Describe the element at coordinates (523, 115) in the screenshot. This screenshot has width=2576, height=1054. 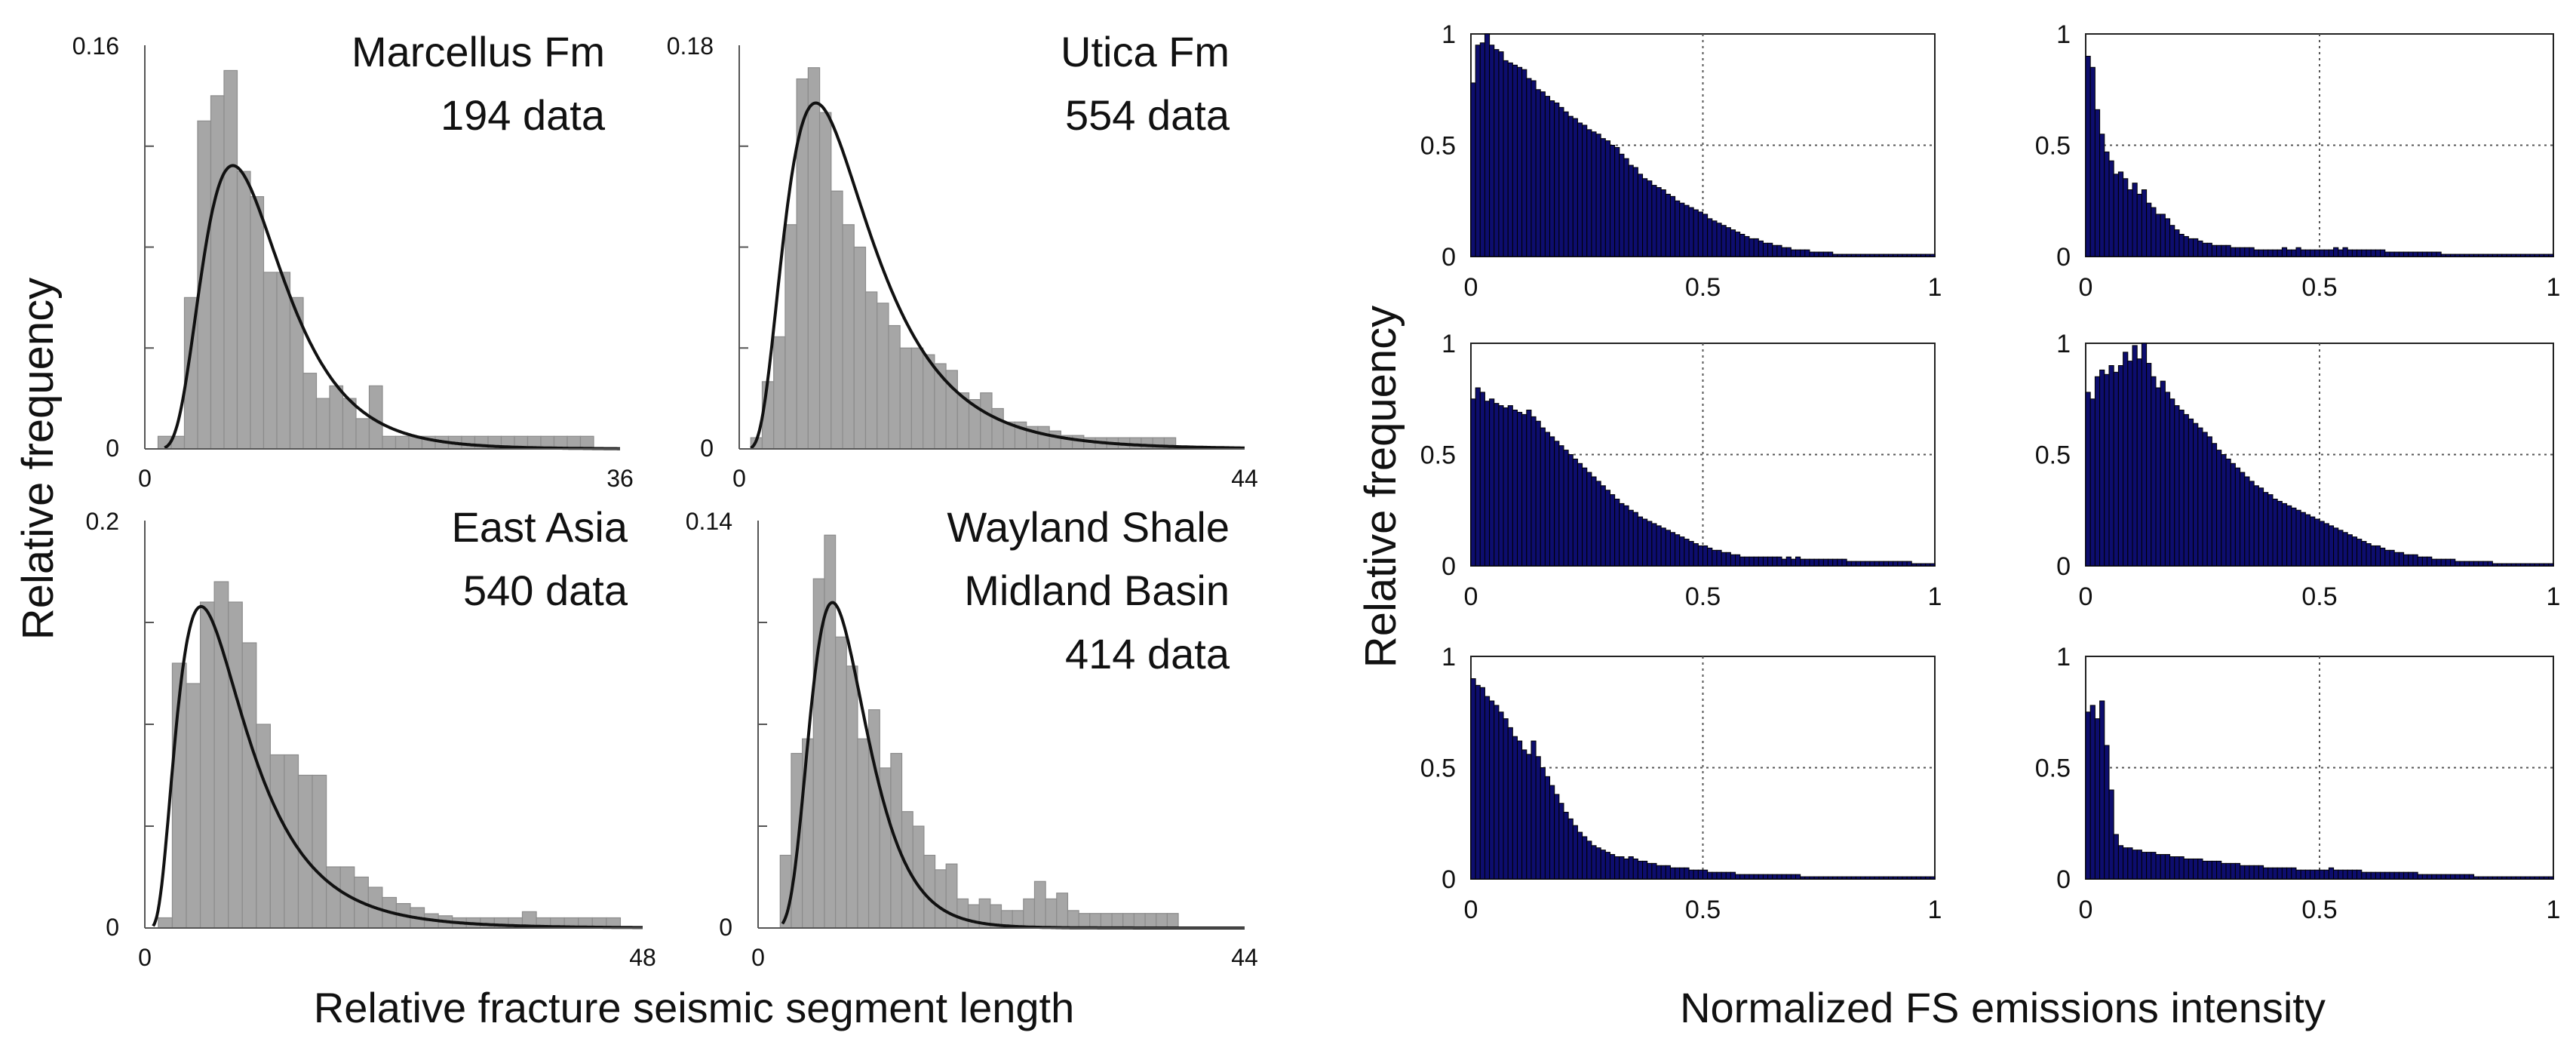
I see `panel-title-line: 194 data` at that location.